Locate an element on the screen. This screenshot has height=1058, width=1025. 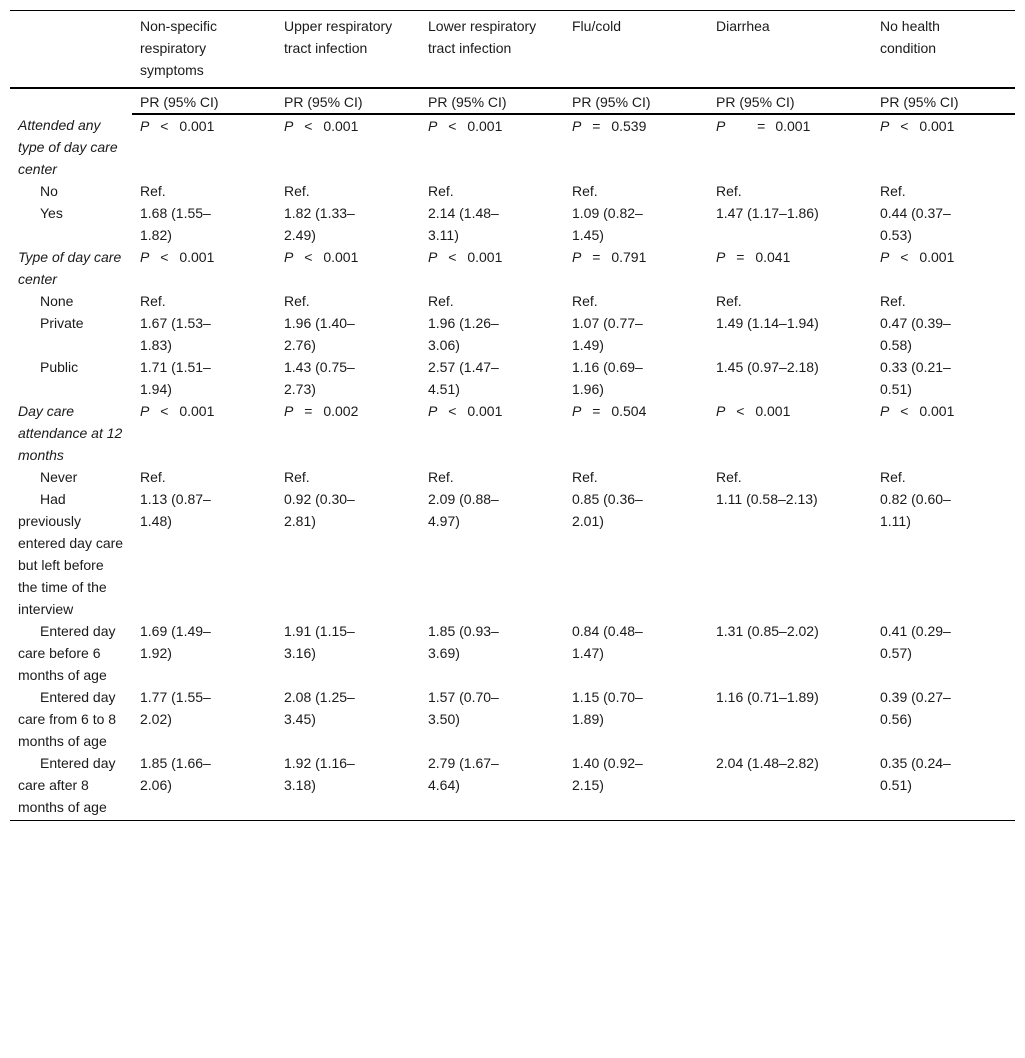
table-row: No Ref. Ref. Ref. Ref. Ref. Ref. is located at coordinates (512, 191).